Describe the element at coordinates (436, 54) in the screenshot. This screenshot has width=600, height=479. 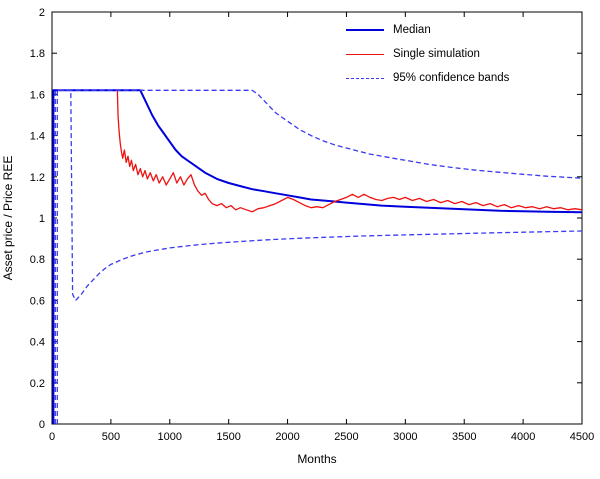
I see `legend-label-single-simulation: Single simulation` at that location.